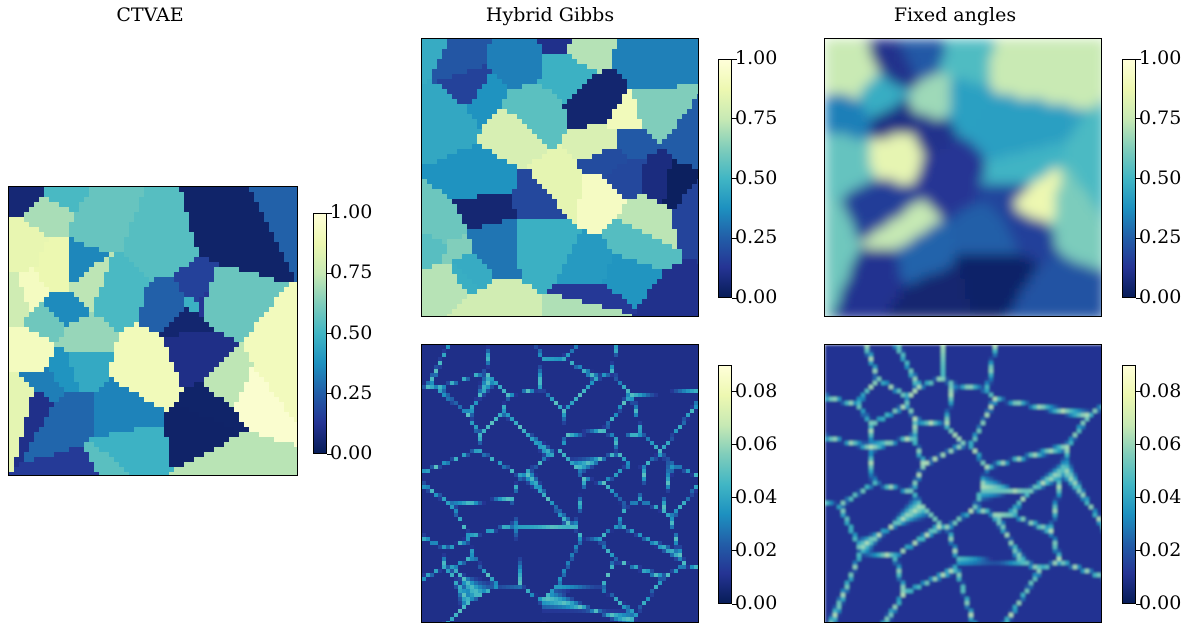 Image resolution: width=1197 pixels, height=623 pixels. Describe the element at coordinates (1129, 178) in the screenshot. I see `fixed-angles-orientation-colorbar` at that location.